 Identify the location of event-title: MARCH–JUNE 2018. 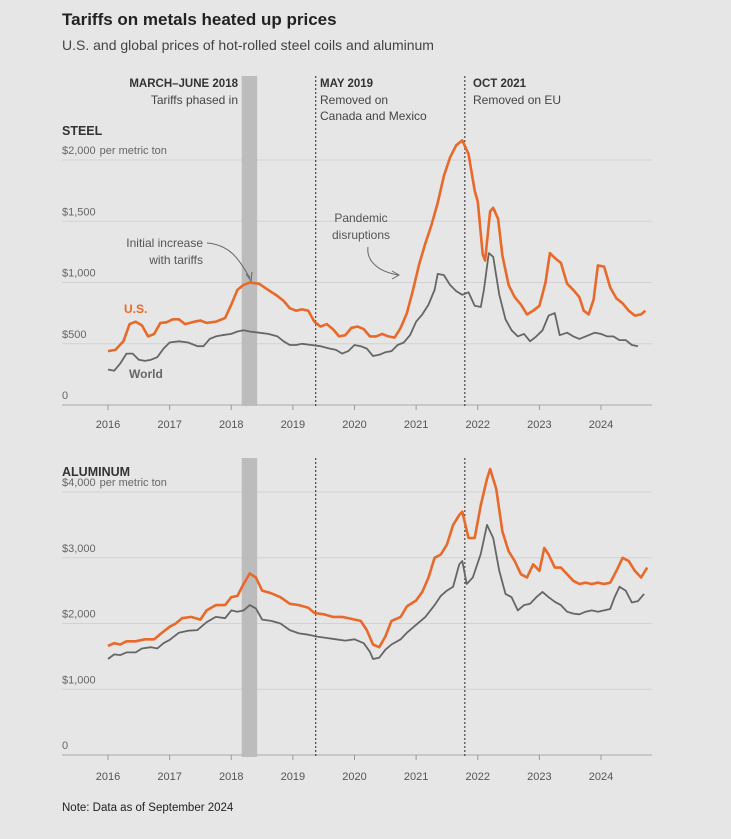
(183, 84).